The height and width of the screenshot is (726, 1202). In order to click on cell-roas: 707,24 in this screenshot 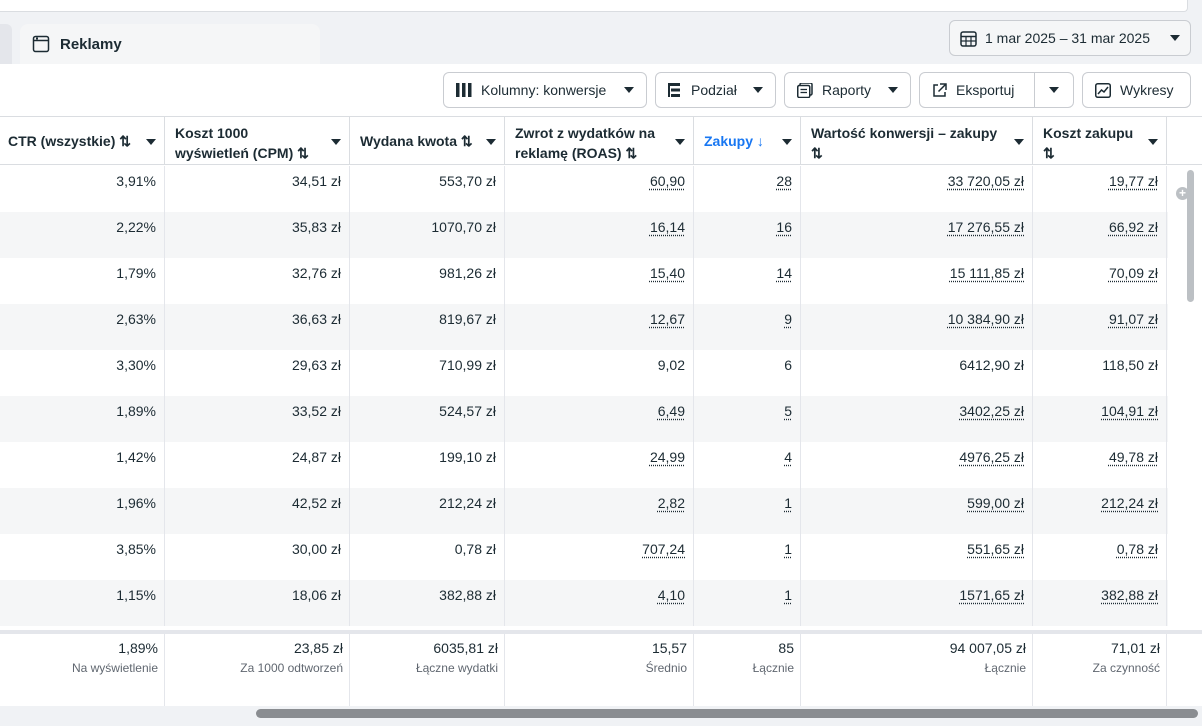, I will do `click(599, 557)`.